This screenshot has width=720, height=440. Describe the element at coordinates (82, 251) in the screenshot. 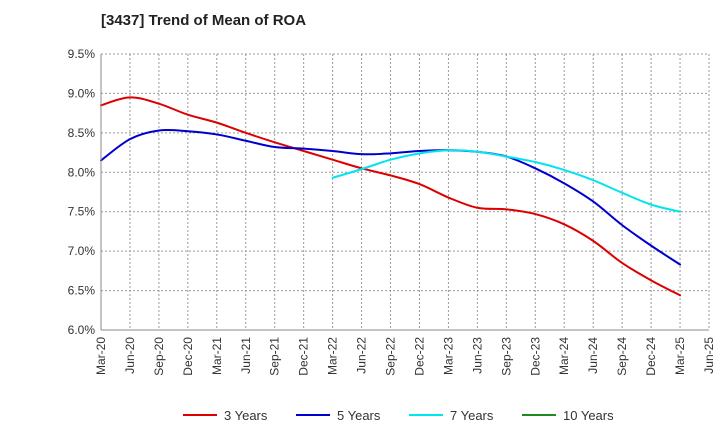

I see `y-tick-label: 7.0%` at that location.